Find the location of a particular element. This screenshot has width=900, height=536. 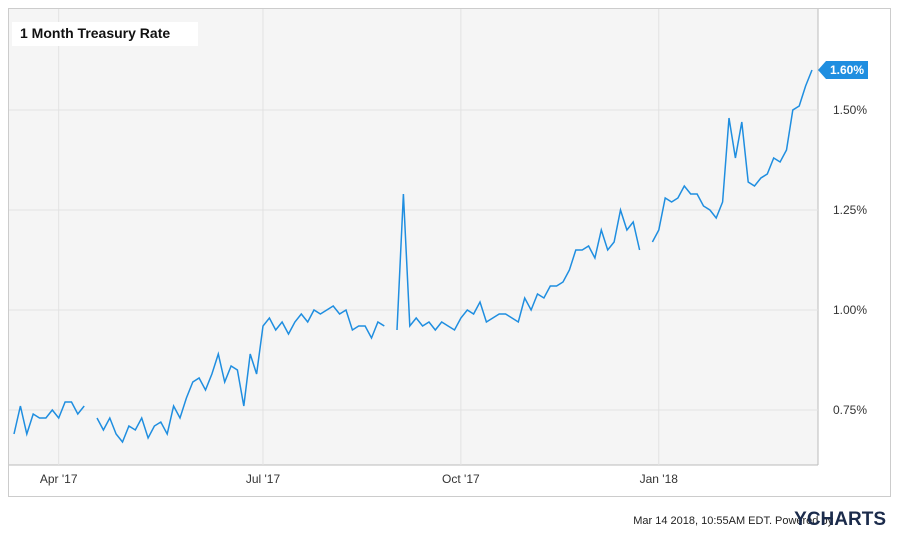

x-tick-label: Oct '17 is located at coordinates (461, 479).